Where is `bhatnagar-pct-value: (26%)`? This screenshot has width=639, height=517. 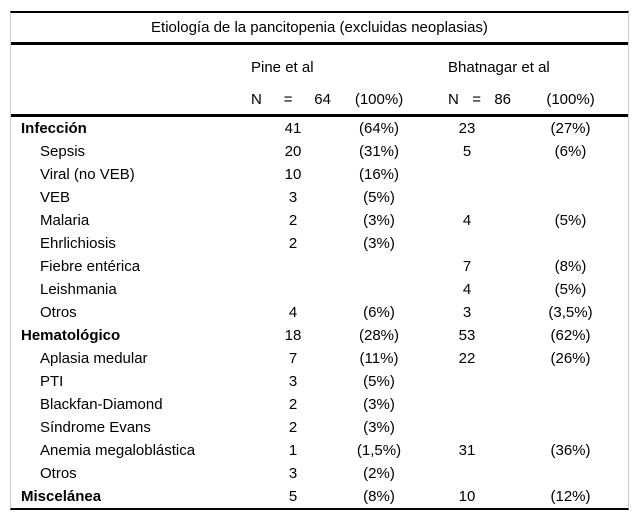 bhatnagar-pct-value: (26%) is located at coordinates (570, 358).